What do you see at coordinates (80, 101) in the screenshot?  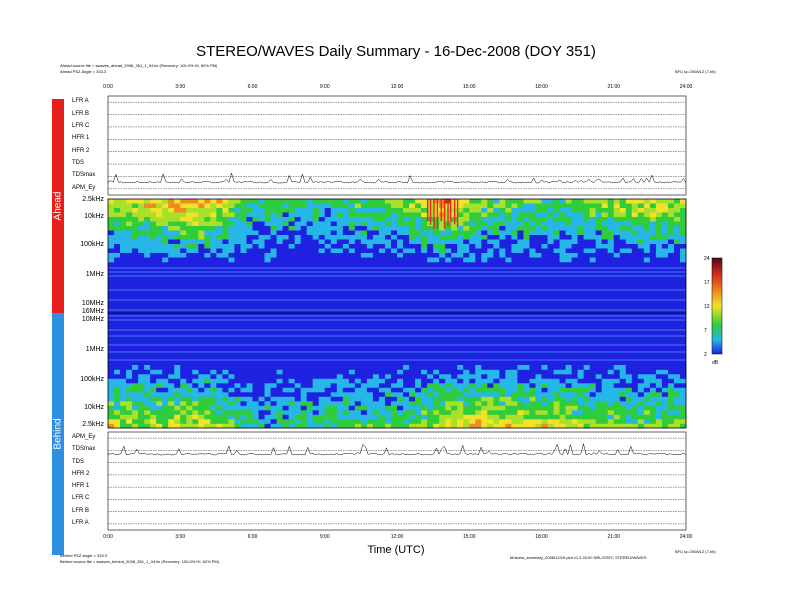 I see `ahead-panel-label: LFR A` at bounding box center [80, 101].